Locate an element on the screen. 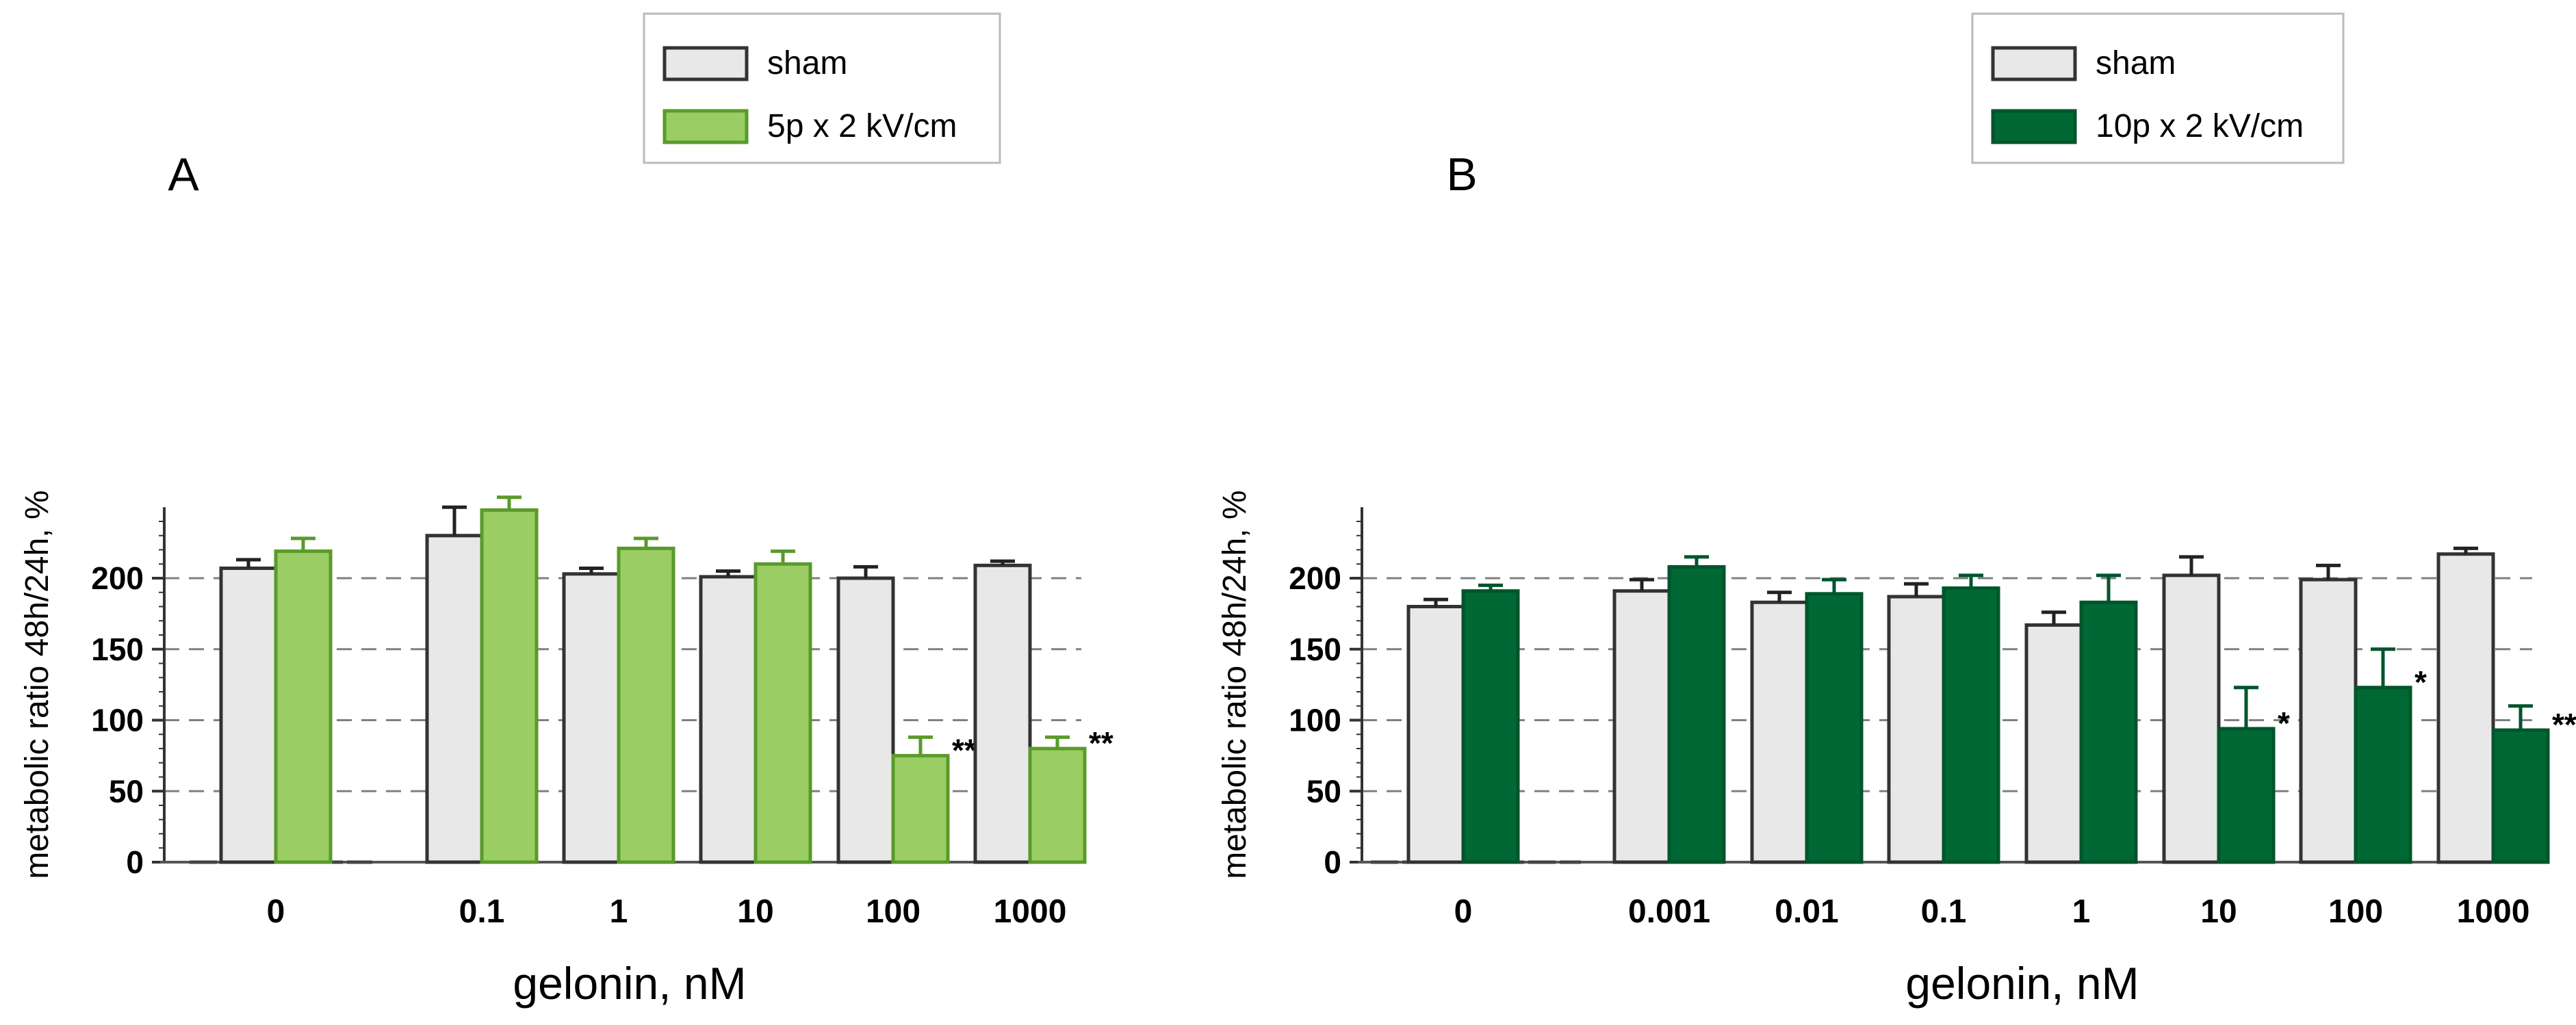 The height and width of the screenshot is (1025, 2576). legend-label: 5p x 2 kV/cm is located at coordinates (862, 126).